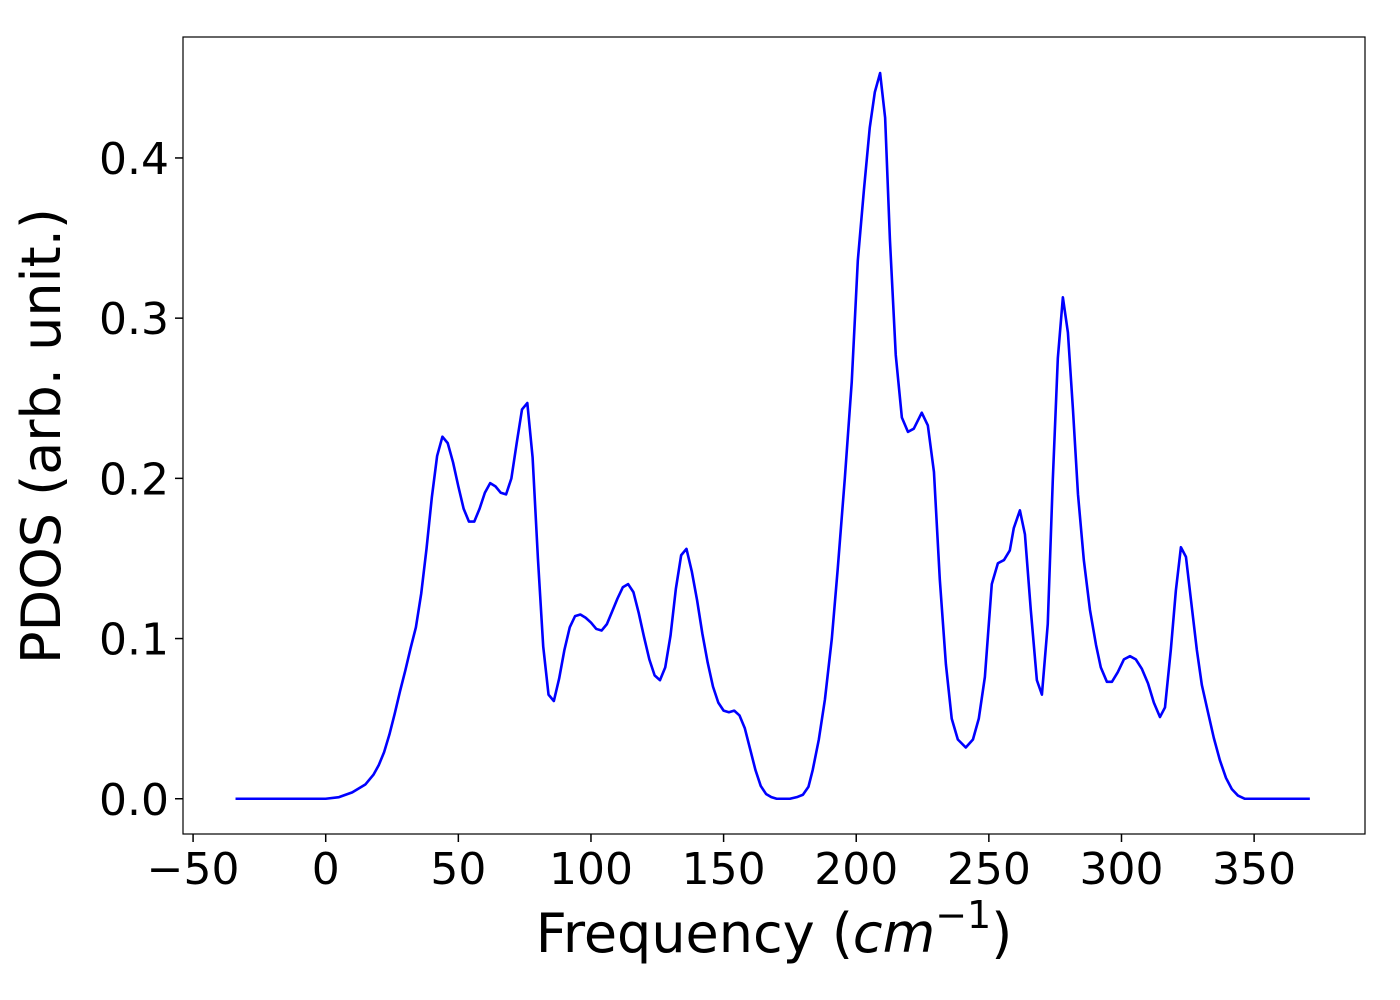  Describe the element at coordinates (591, 869) in the screenshot. I see `x-tick-label: 100` at that location.